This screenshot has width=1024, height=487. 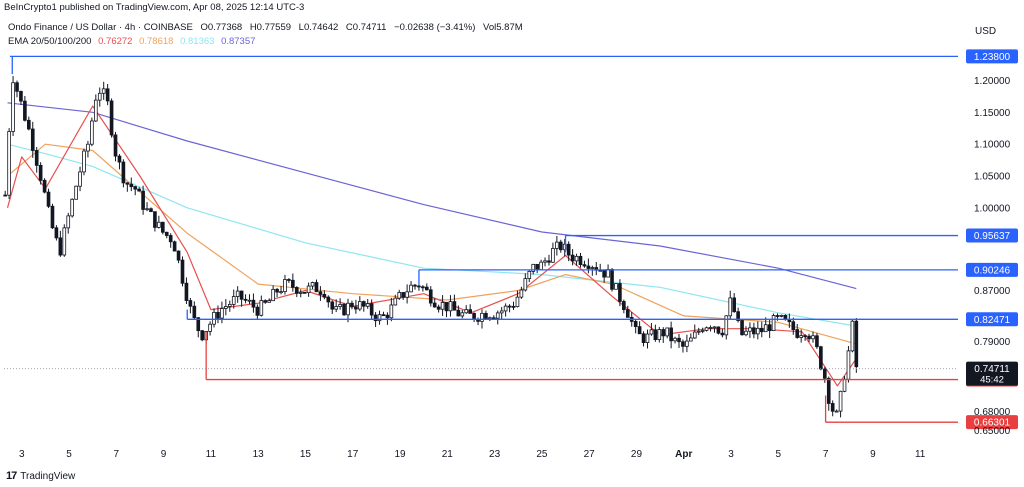 I want to click on level-tag-label: 0.95637, so click(x=992, y=236).